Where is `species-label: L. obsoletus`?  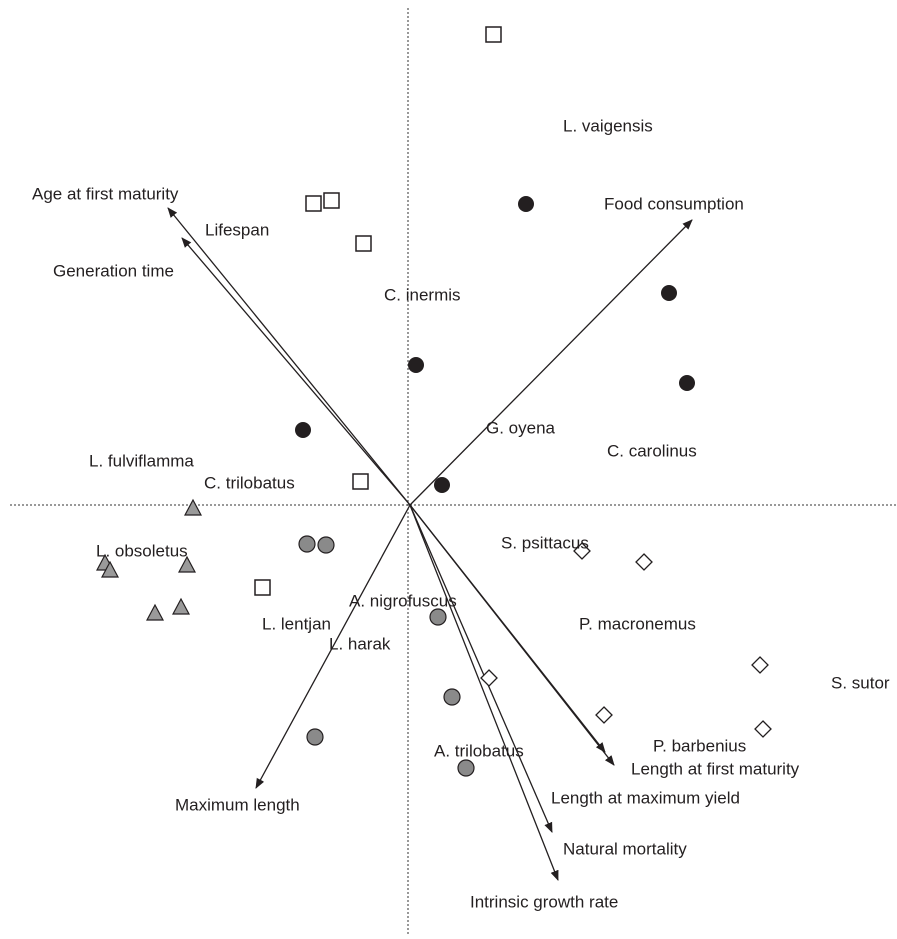 species-label: L. obsoletus is located at coordinates (142, 550).